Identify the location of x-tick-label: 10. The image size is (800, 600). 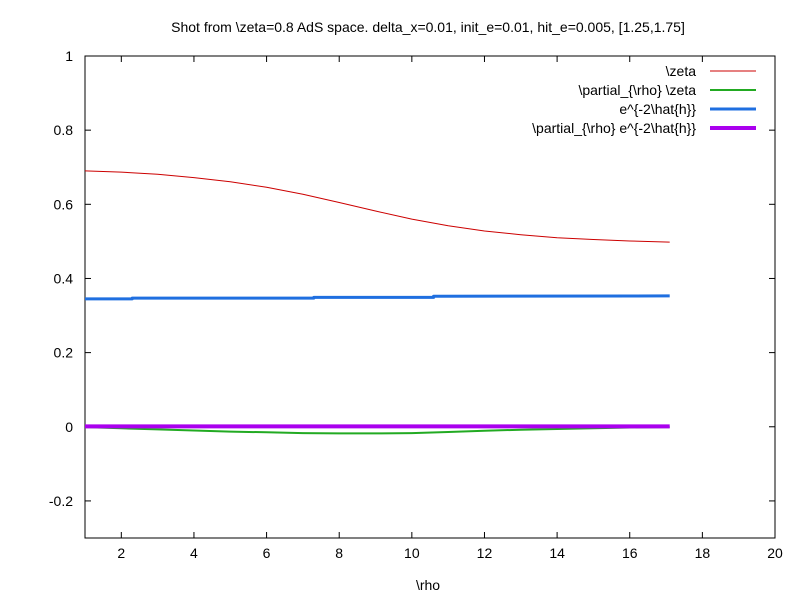
(412, 553).